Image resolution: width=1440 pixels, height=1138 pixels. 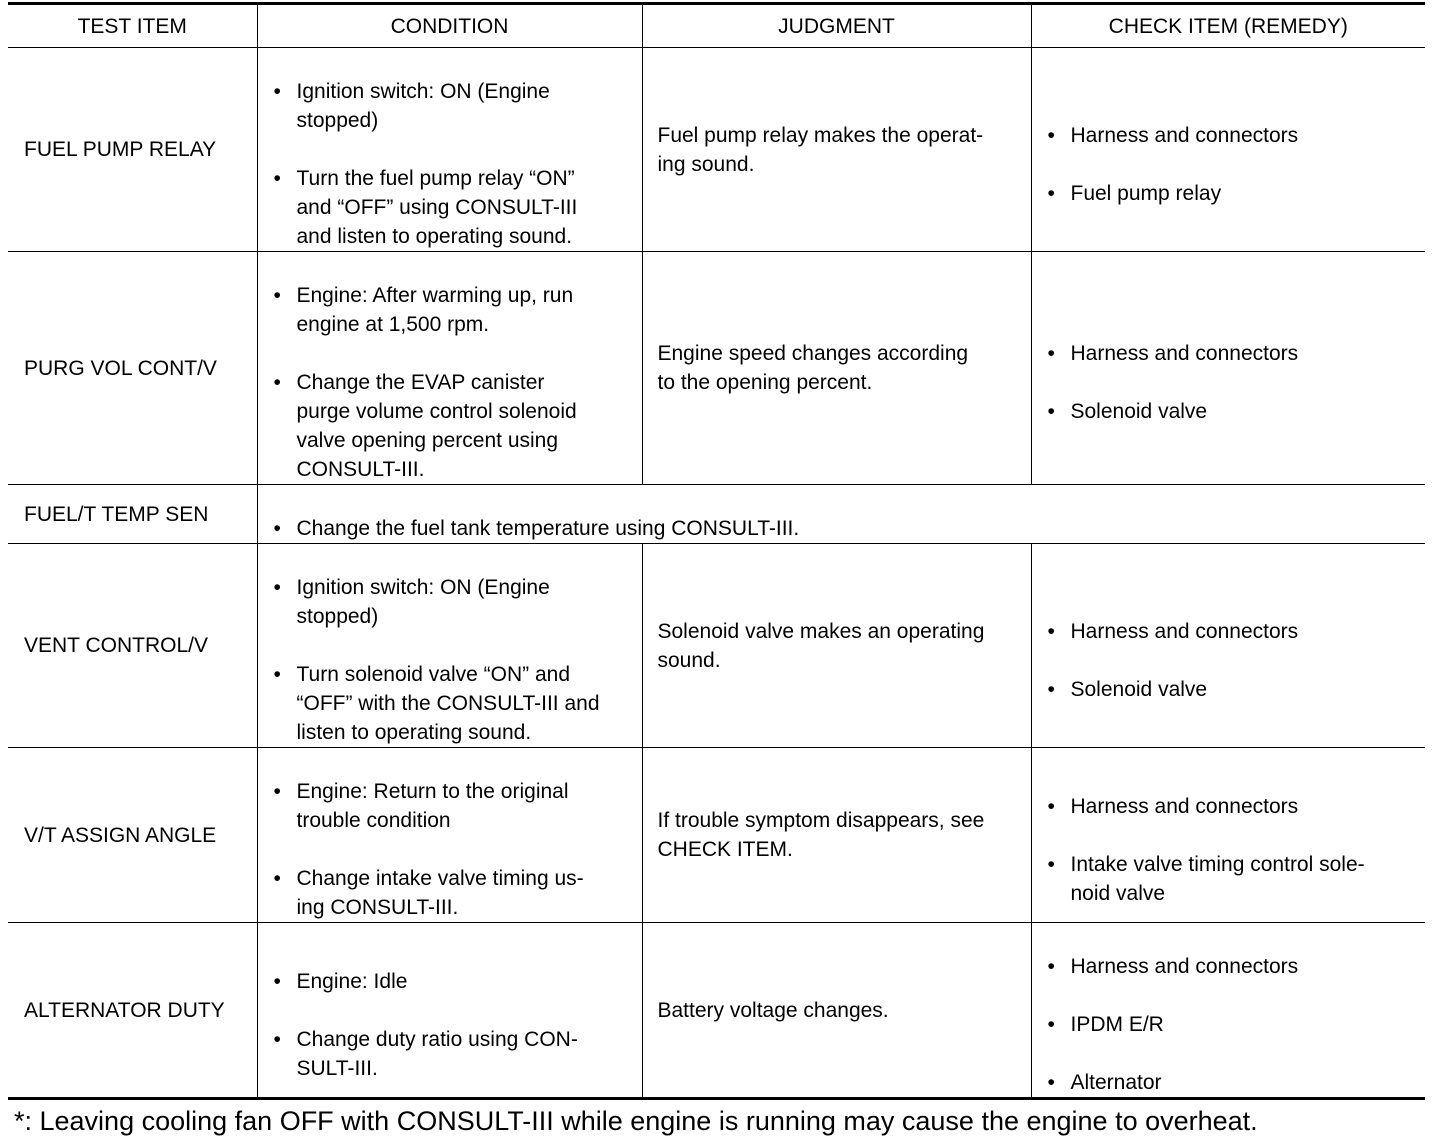 I want to click on test-item: VENT CONTROL/V, so click(x=133, y=645).